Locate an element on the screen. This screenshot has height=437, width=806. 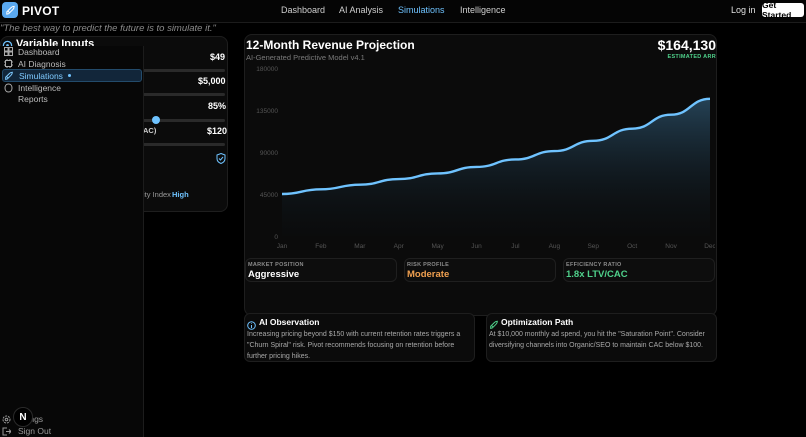
active-indicator-dot is located at coordinates (69, 75).